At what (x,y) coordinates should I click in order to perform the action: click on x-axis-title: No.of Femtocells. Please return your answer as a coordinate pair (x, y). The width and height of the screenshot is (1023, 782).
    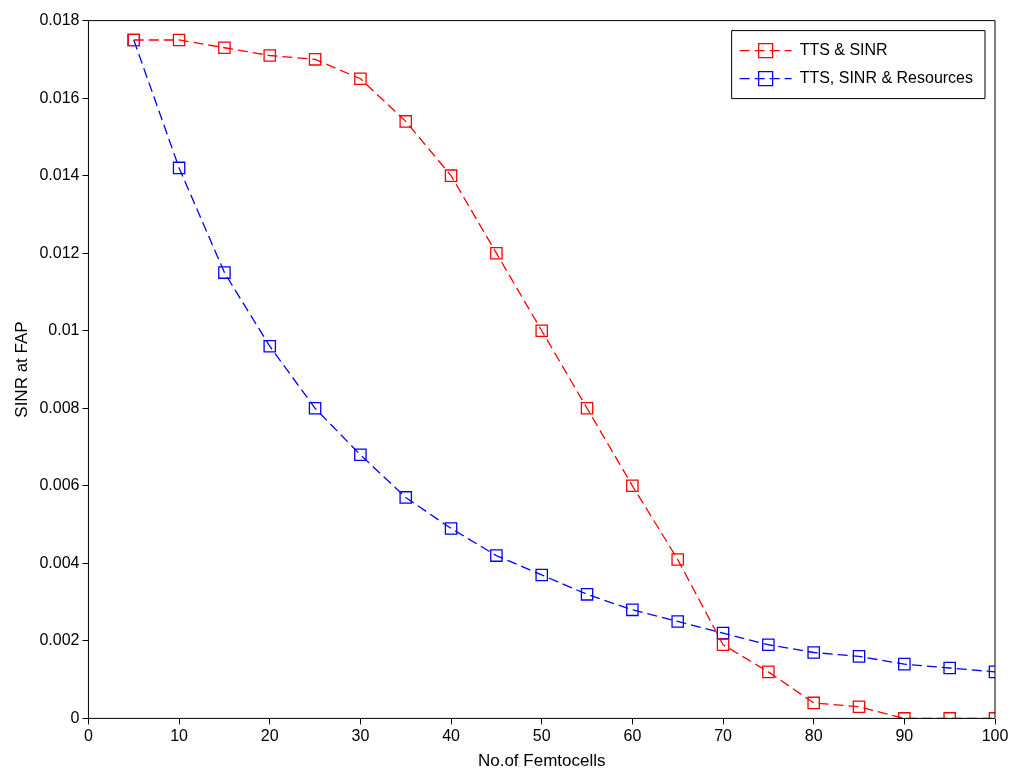
    Looking at the image, I should click on (541, 761).